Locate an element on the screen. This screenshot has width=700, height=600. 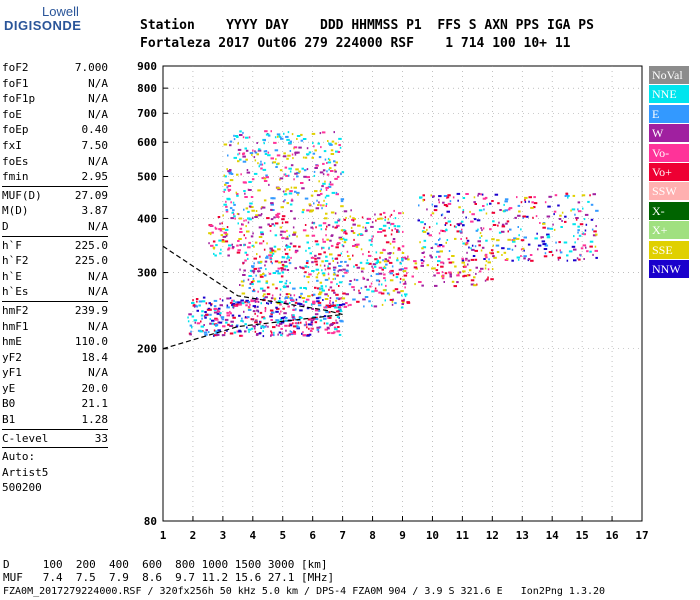
param-label: yF1 is located at coordinates (12, 373).